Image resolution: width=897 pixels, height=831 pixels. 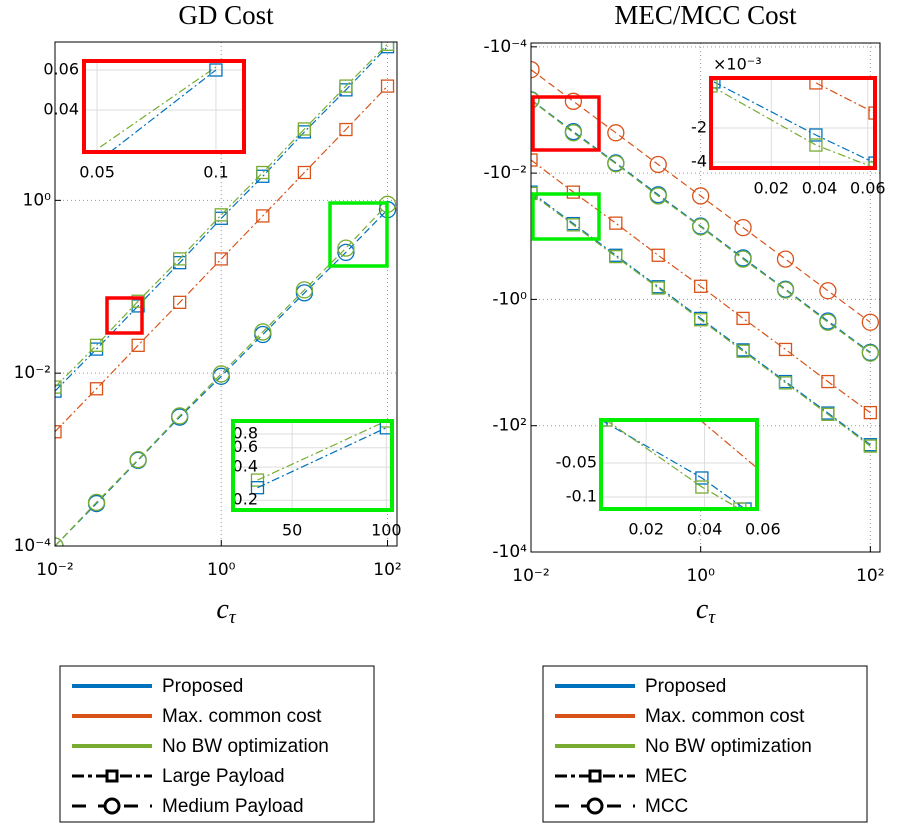 What do you see at coordinates (509, 299) in the screenshot?
I see `y-tick-label: -10⁰` at bounding box center [509, 299].